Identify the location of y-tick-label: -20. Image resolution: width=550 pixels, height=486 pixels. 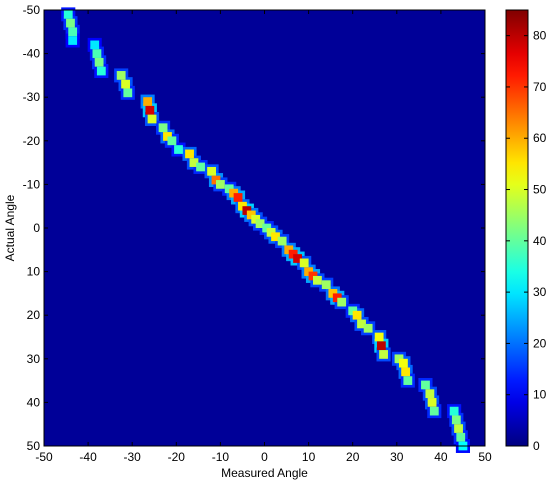
(32, 141).